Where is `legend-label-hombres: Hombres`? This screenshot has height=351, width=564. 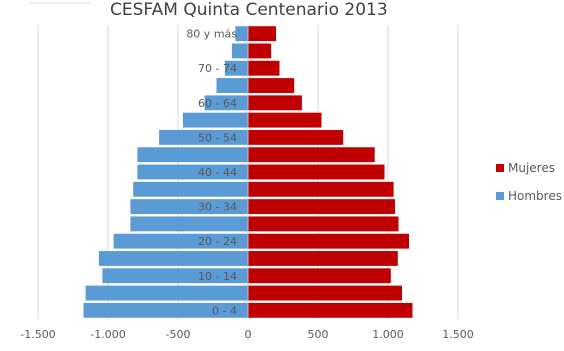 legend-label-hombres: Hombres is located at coordinates (535, 196).